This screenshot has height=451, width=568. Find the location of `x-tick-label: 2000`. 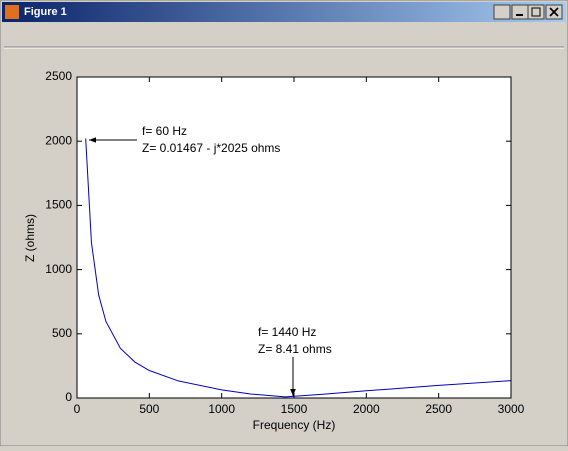

x-tick-label: 2000 is located at coordinates (366, 409).